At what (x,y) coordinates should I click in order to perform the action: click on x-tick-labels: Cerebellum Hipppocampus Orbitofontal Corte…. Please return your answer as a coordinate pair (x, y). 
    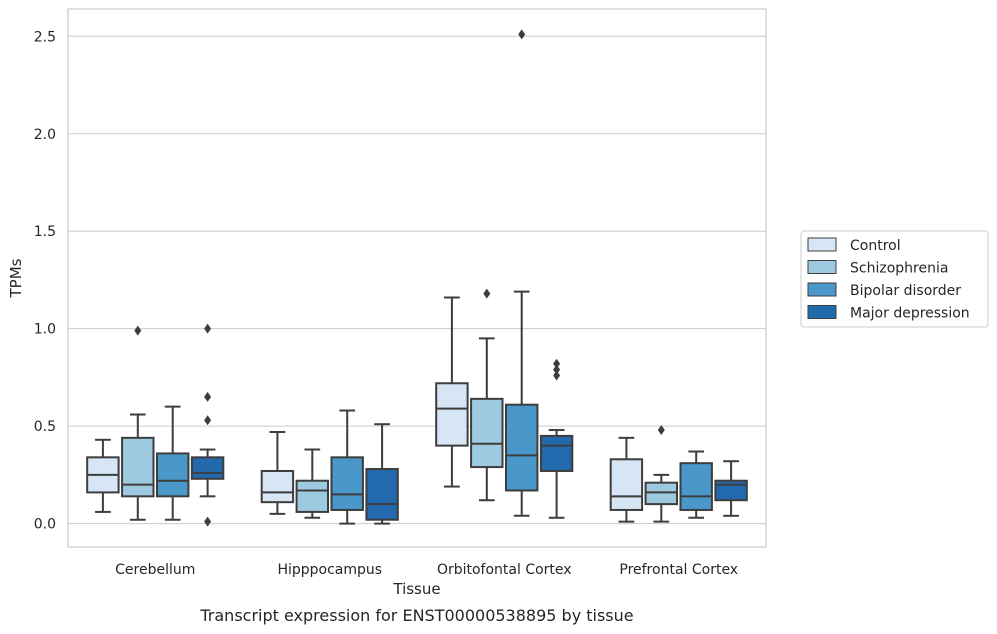
    Looking at the image, I should click on (426, 570).